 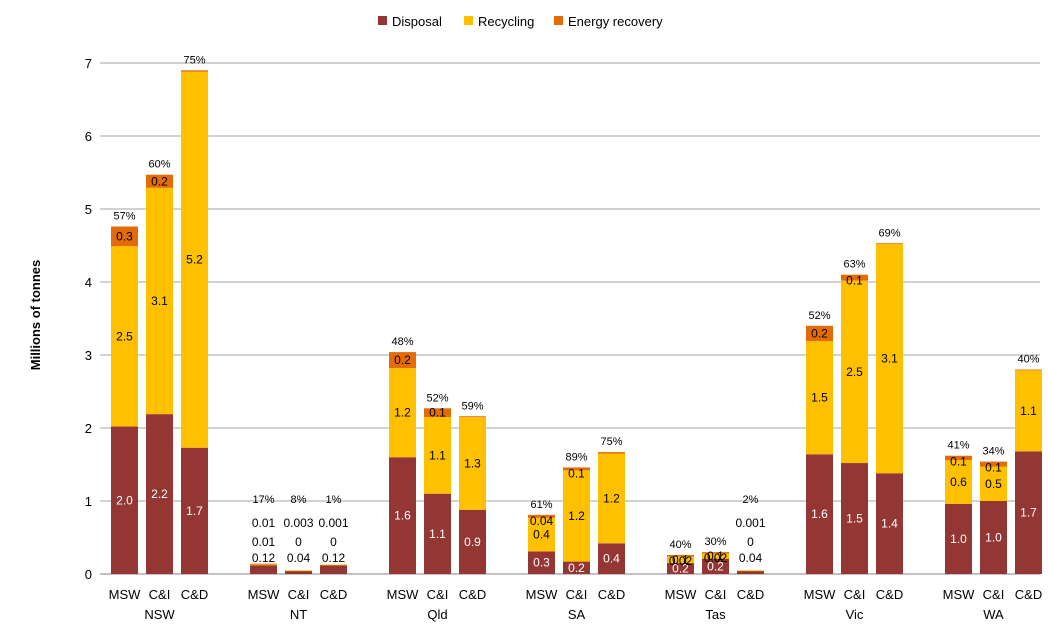 I want to click on legend: Disposal Recycling Energy recovery, so click(x=520, y=21).